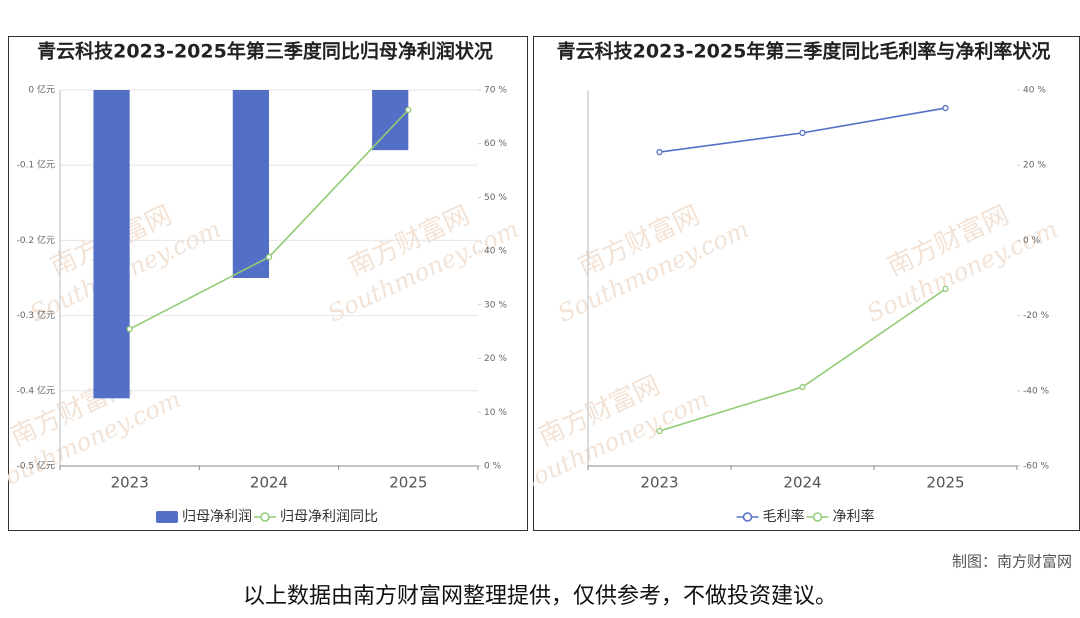 The width and height of the screenshot is (1080, 618). I want to click on y2-tick-label: 30 %, so click(495, 305).